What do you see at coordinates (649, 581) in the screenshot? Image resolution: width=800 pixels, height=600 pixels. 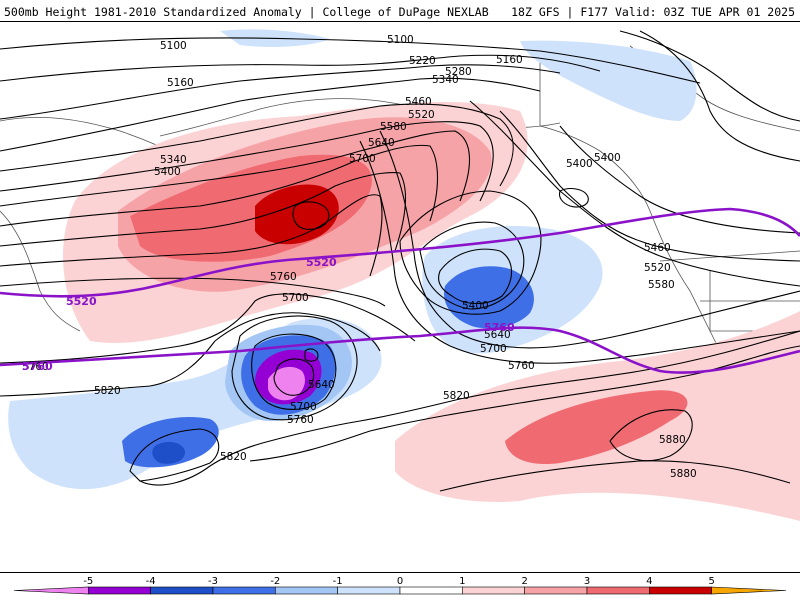 I see `colorbar-tick-label: 4` at bounding box center [649, 581].